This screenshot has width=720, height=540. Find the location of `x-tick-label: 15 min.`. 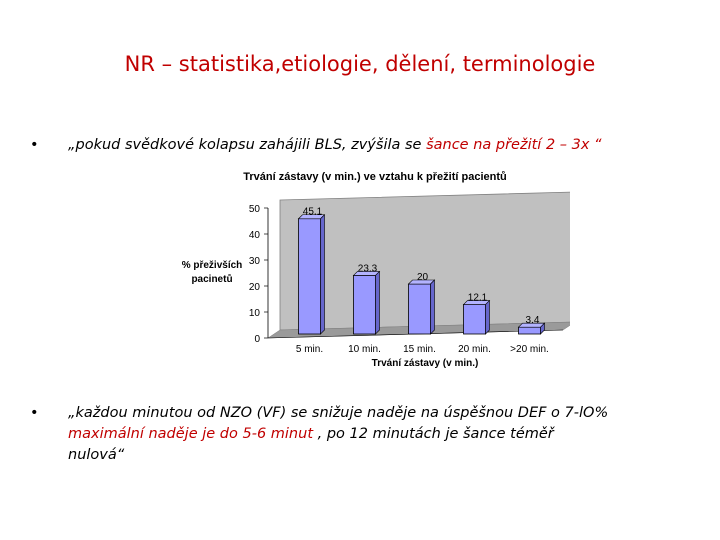

x-tick-label: 15 min. is located at coordinates (419, 349).